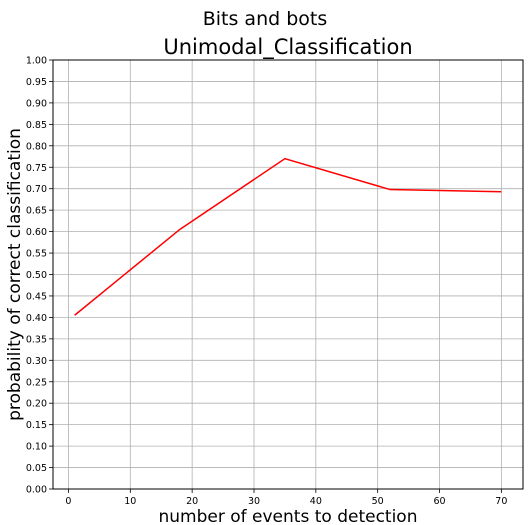 This screenshot has height=525, width=530. I want to click on y-tick-label: 0.90, so click(36, 103).